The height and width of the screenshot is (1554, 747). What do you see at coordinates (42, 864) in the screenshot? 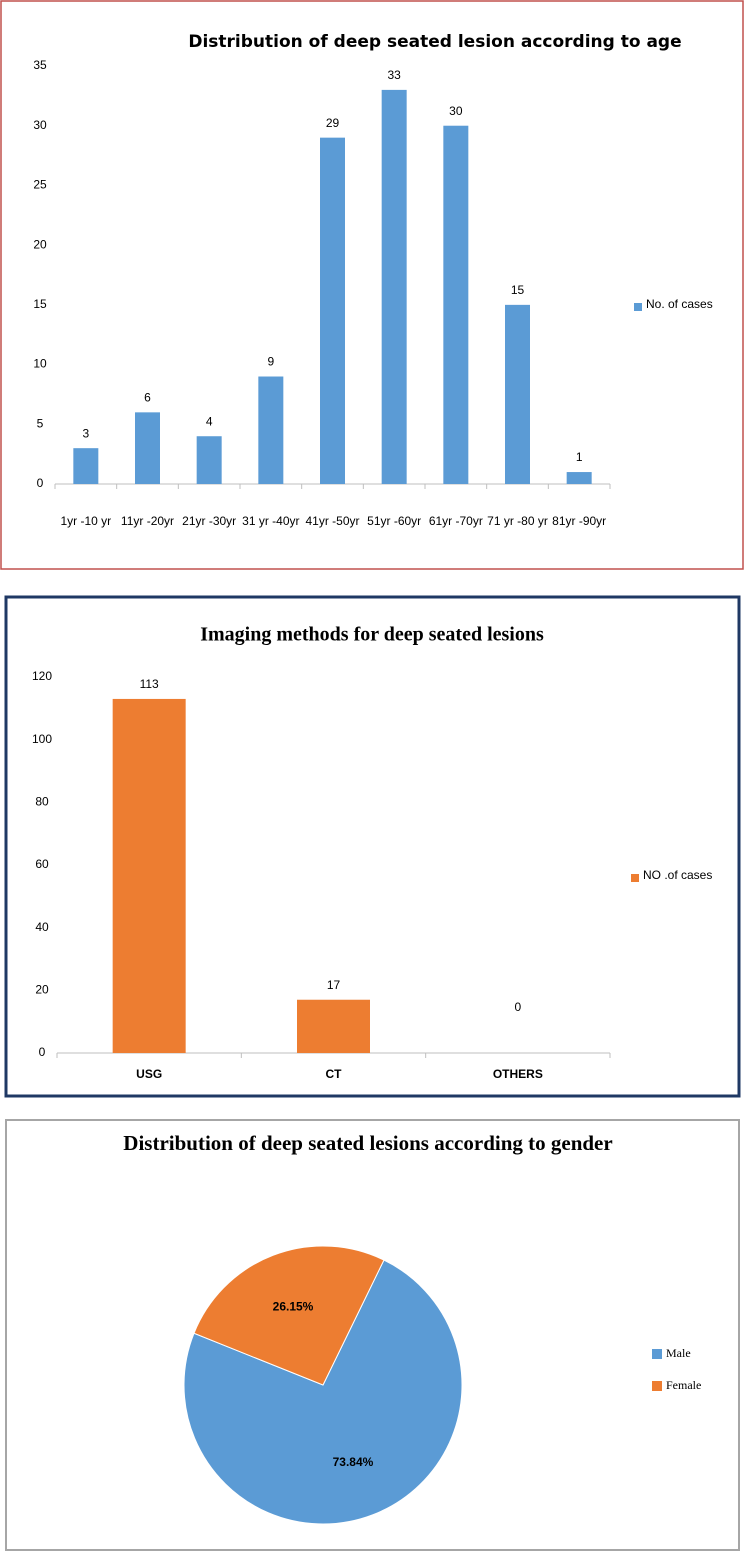
I see `y-tick-label: 60` at bounding box center [42, 864].